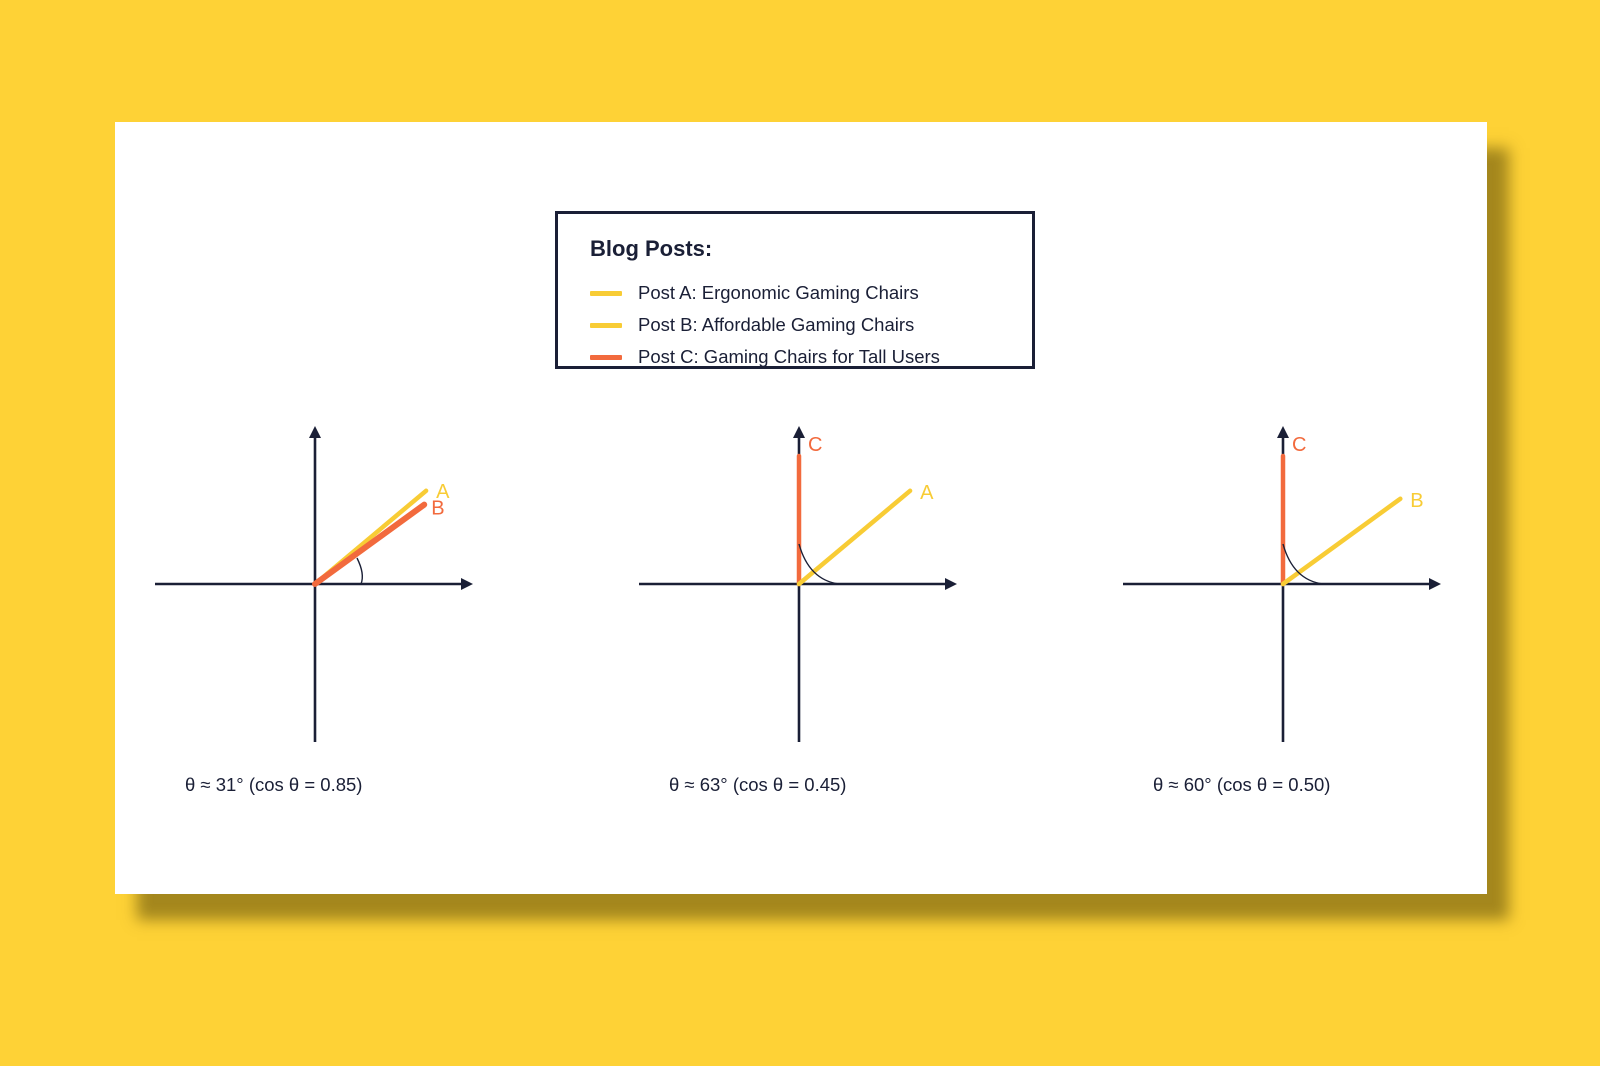 The image size is (1600, 1066). What do you see at coordinates (1341, 541) in the screenshot?
I see `panel-3-vector-b` at bounding box center [1341, 541].